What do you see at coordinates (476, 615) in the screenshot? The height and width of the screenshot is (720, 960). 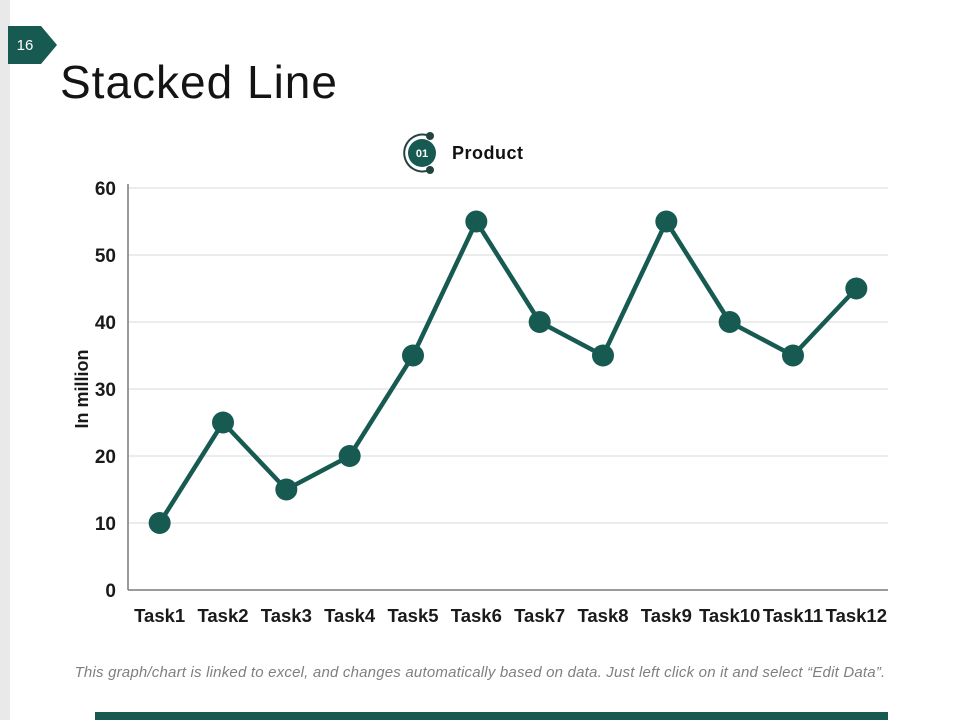 I see `x-tick-label: Task6` at bounding box center [476, 615].